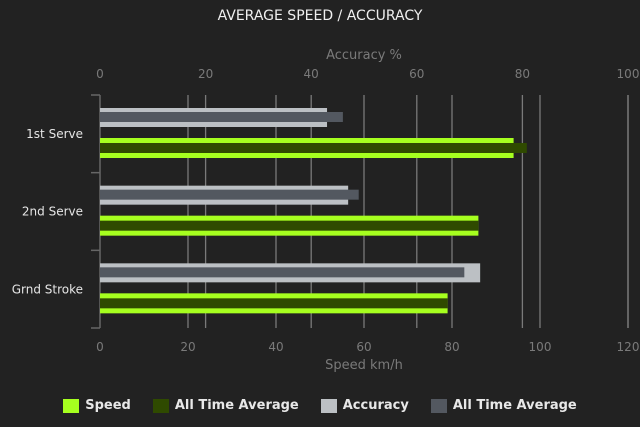 Image resolution: width=640 pixels, height=427 pixels. What do you see at coordinates (47, 289) in the screenshot?
I see `category-label: Grnd Stroke` at bounding box center [47, 289].